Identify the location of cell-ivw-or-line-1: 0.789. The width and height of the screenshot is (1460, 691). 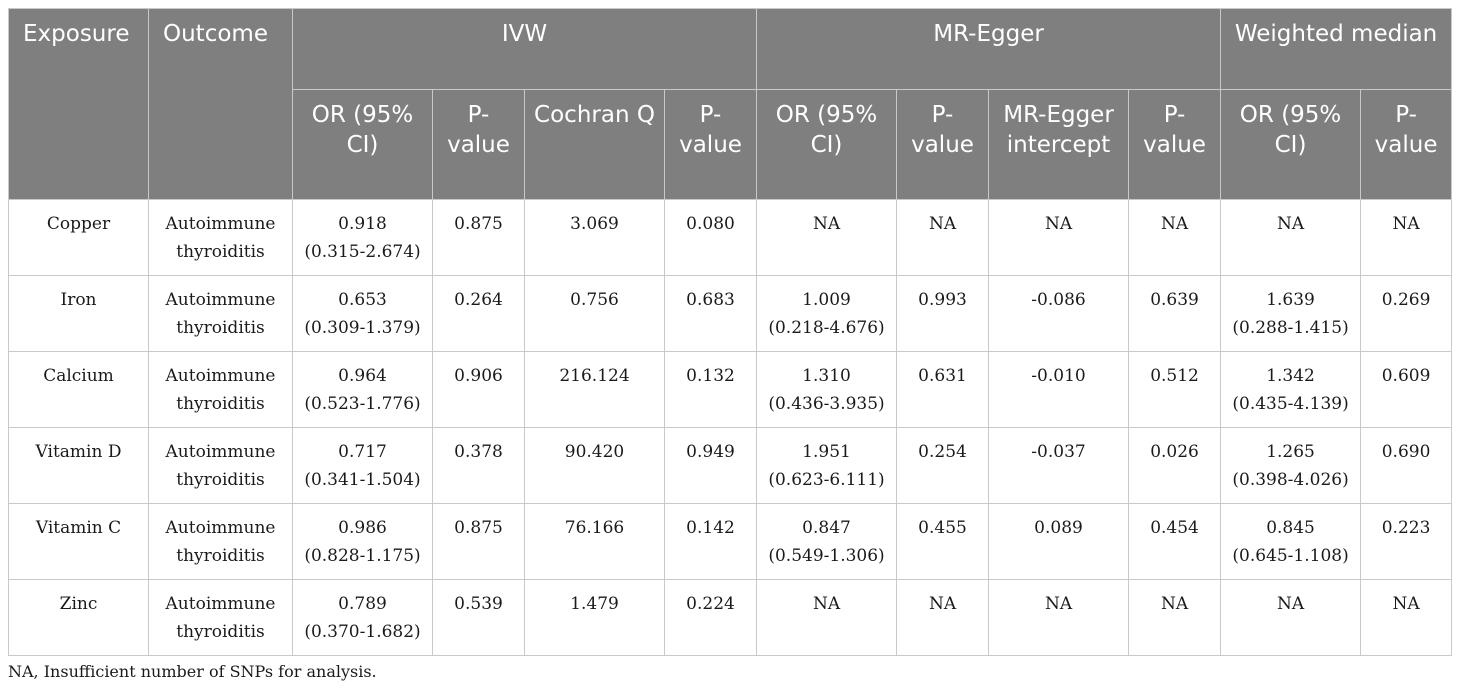
(362, 604).